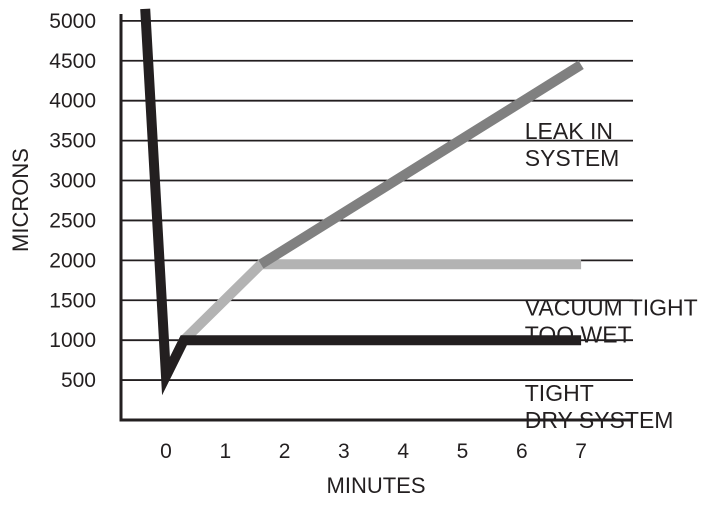 The width and height of the screenshot is (708, 508). Describe the element at coordinates (225, 451) in the screenshot. I see `x-tick-label: 1` at that location.